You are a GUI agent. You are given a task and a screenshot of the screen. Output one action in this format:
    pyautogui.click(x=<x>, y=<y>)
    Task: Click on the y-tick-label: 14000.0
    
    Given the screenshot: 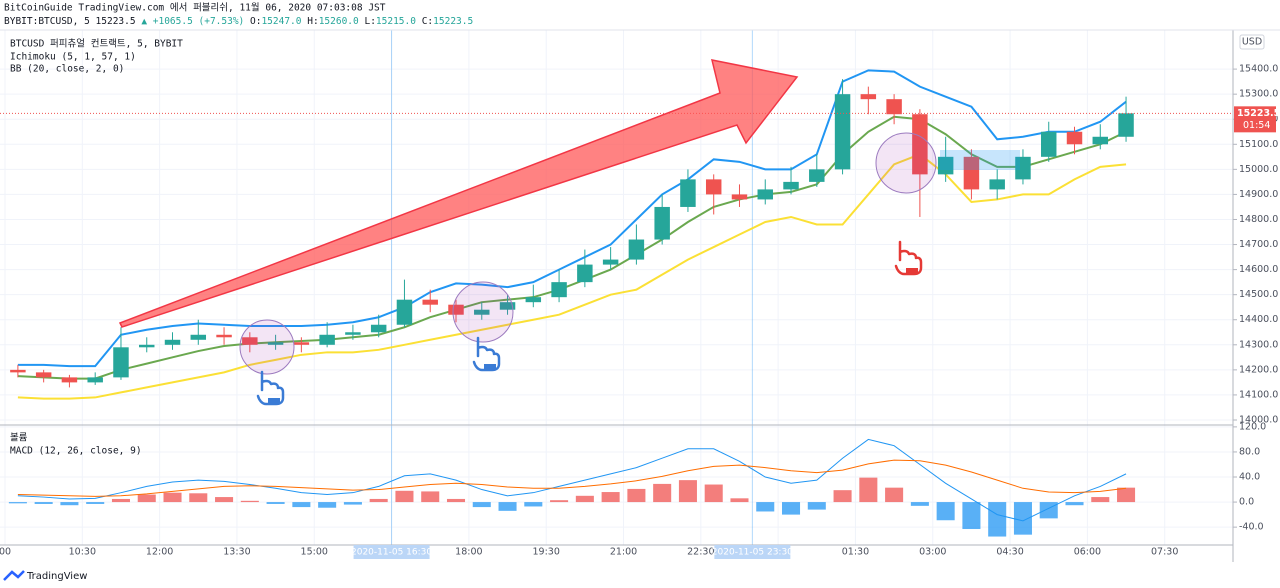 What is the action you would take?
    pyautogui.click(x=1258, y=419)
    